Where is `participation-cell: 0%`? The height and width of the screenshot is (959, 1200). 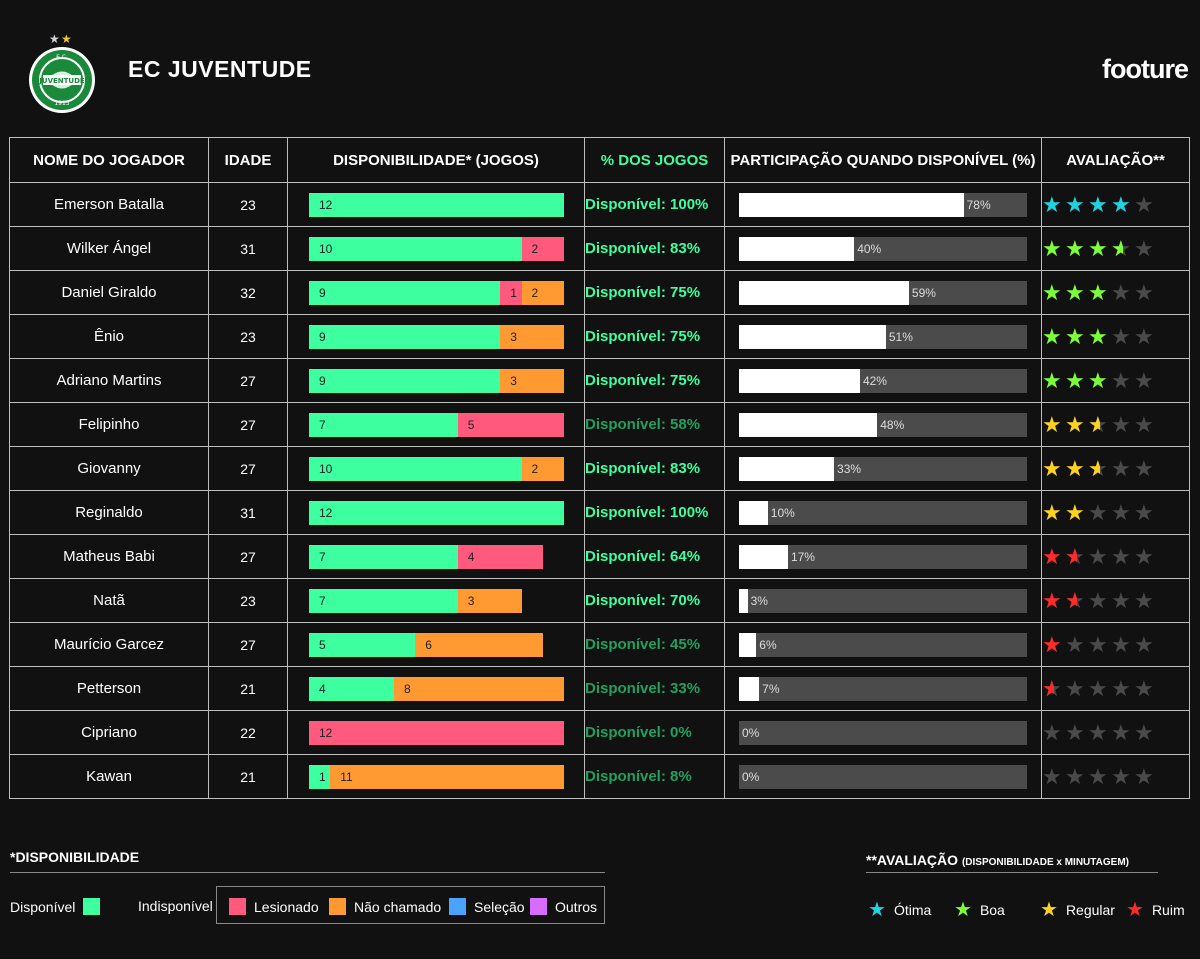 participation-cell: 0% is located at coordinates (883, 732).